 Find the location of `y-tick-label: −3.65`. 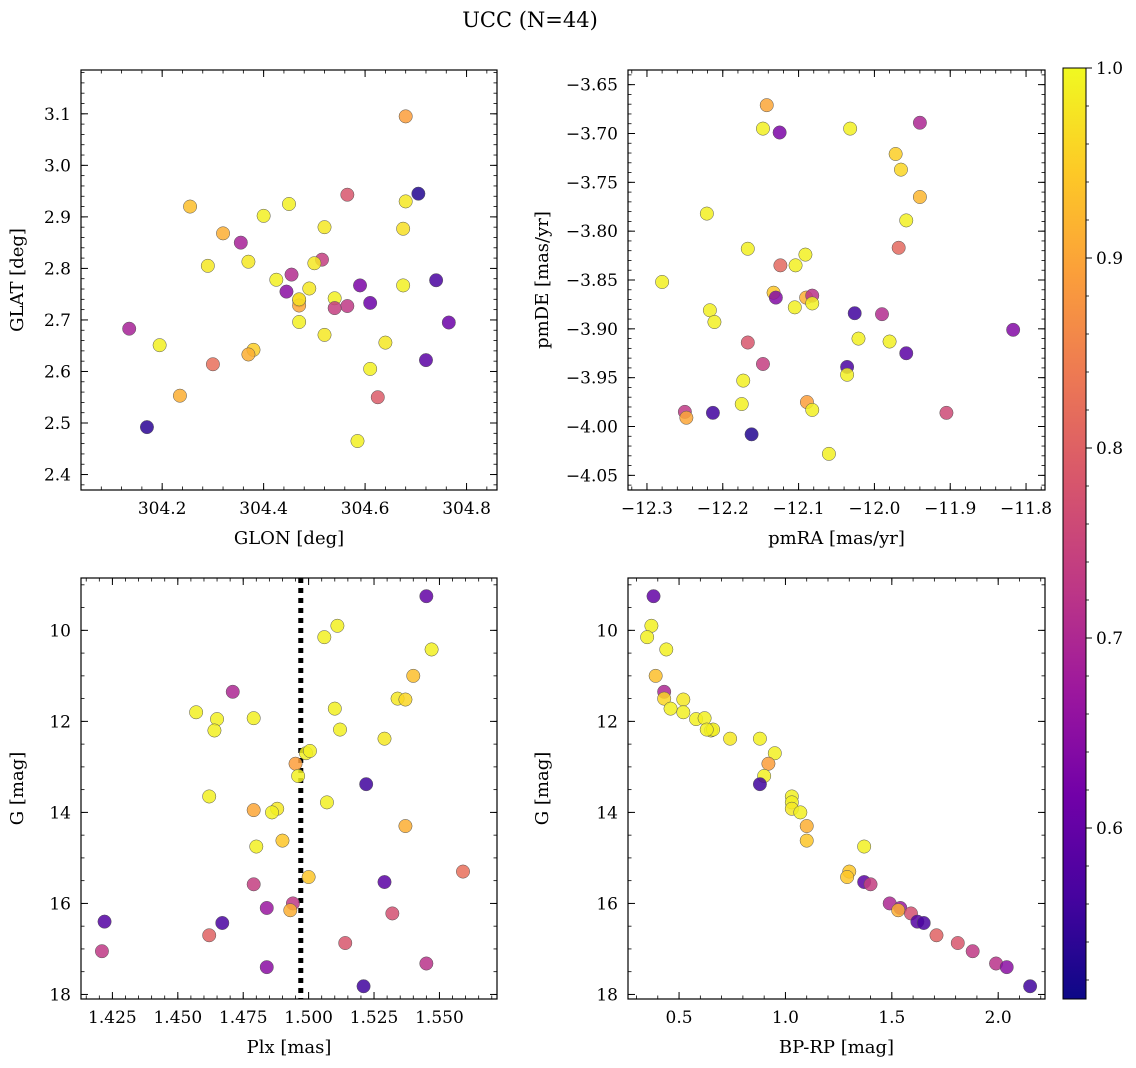

y-tick-label: −3.65 is located at coordinates (592, 86).